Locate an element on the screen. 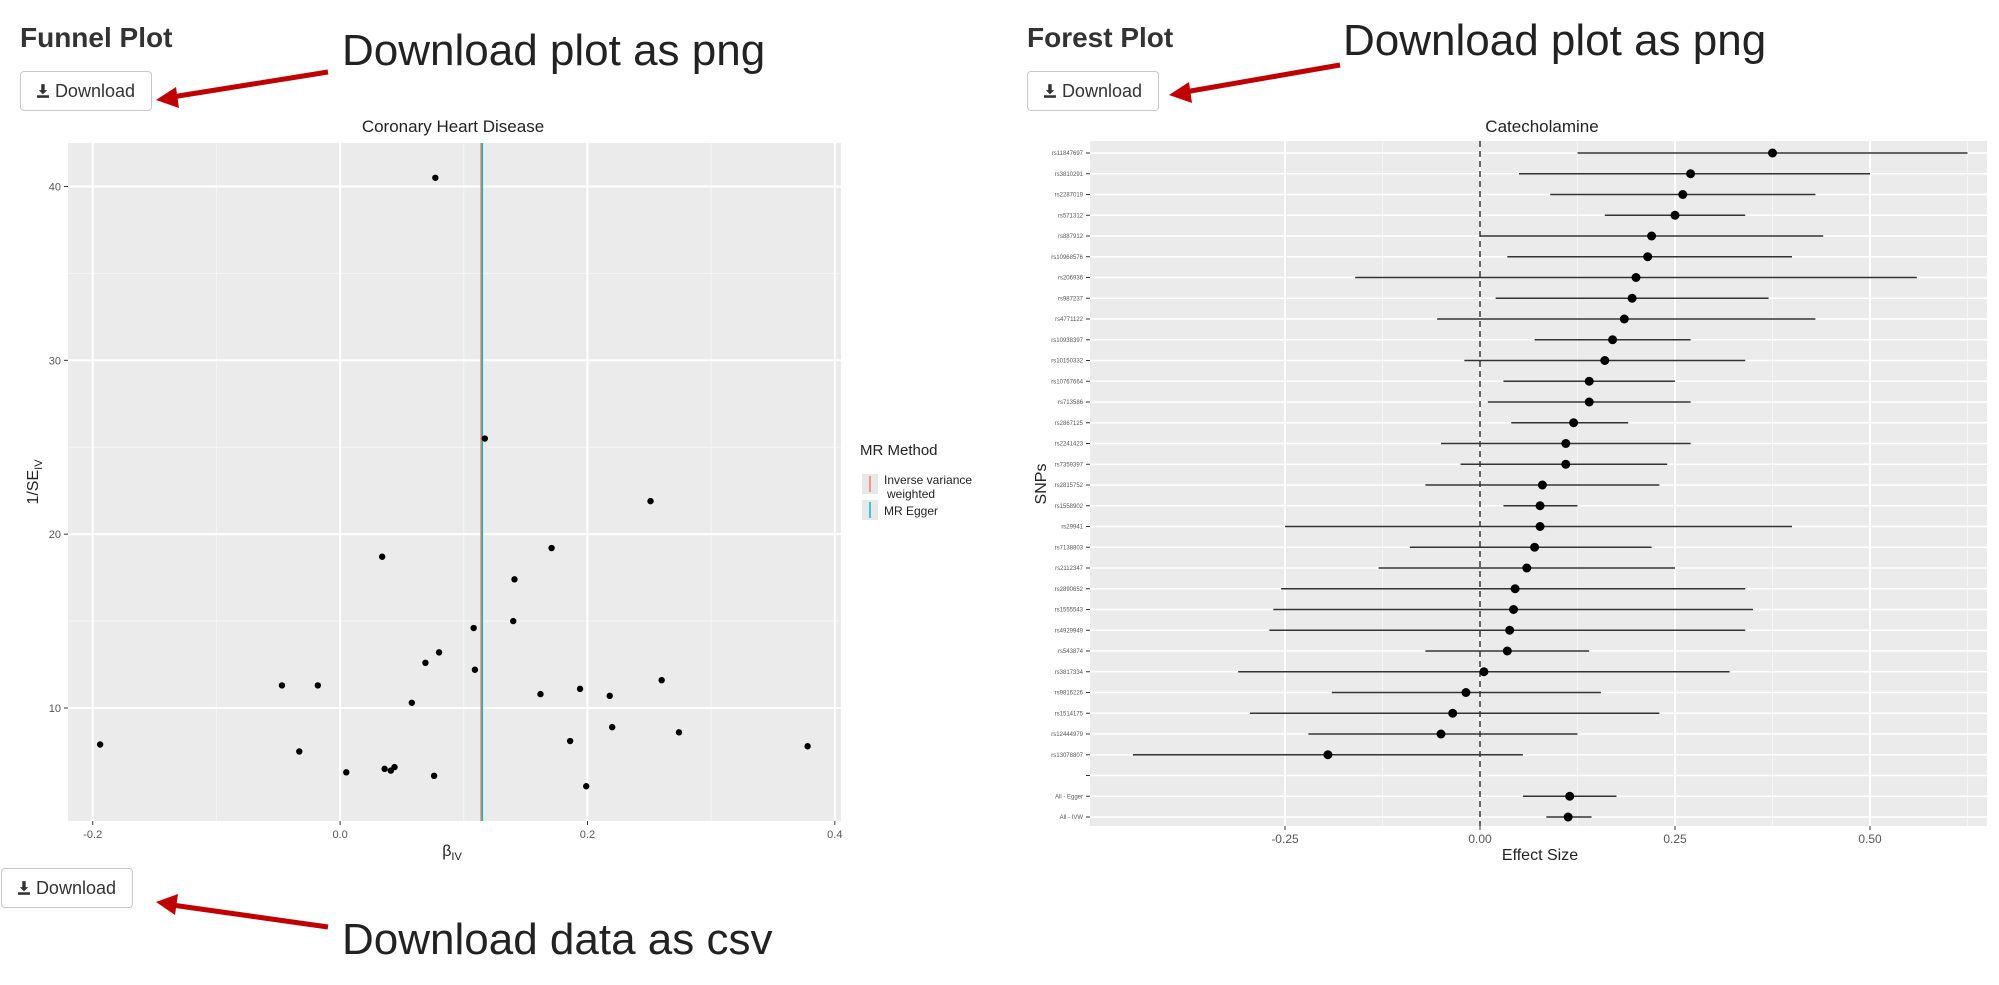 The width and height of the screenshot is (1999, 985). snp-label: rs7359397 is located at coordinates (1069, 465).